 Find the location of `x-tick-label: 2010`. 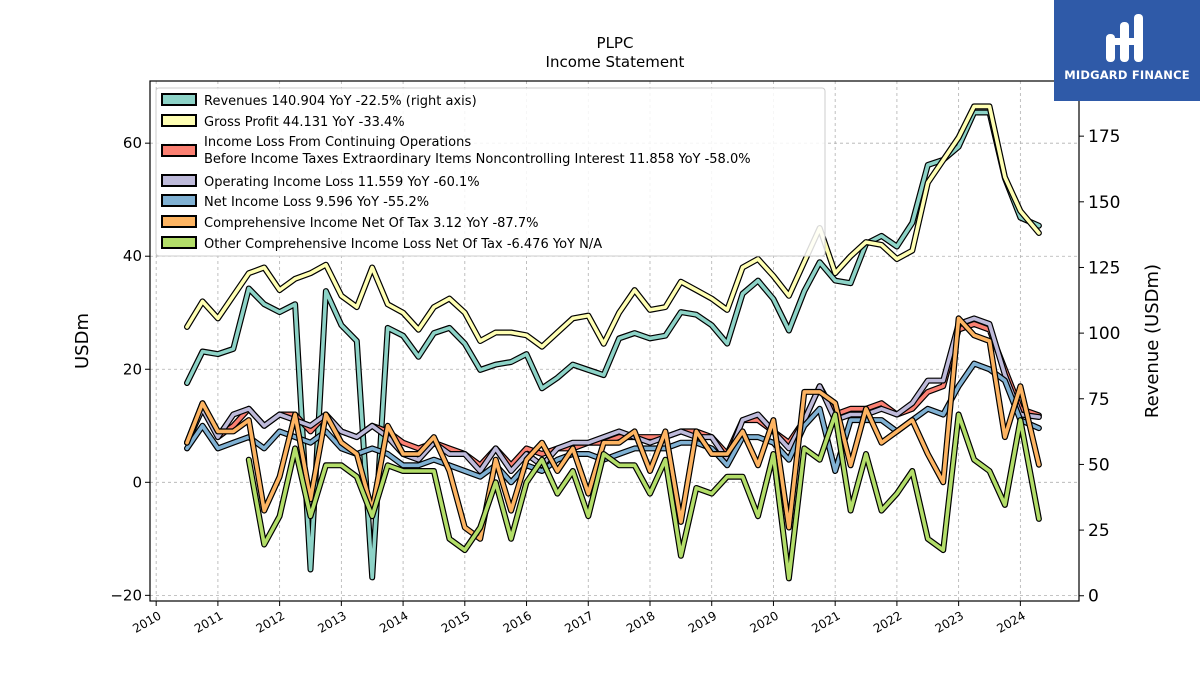

x-tick-label: 2010 is located at coordinates (146, 621).